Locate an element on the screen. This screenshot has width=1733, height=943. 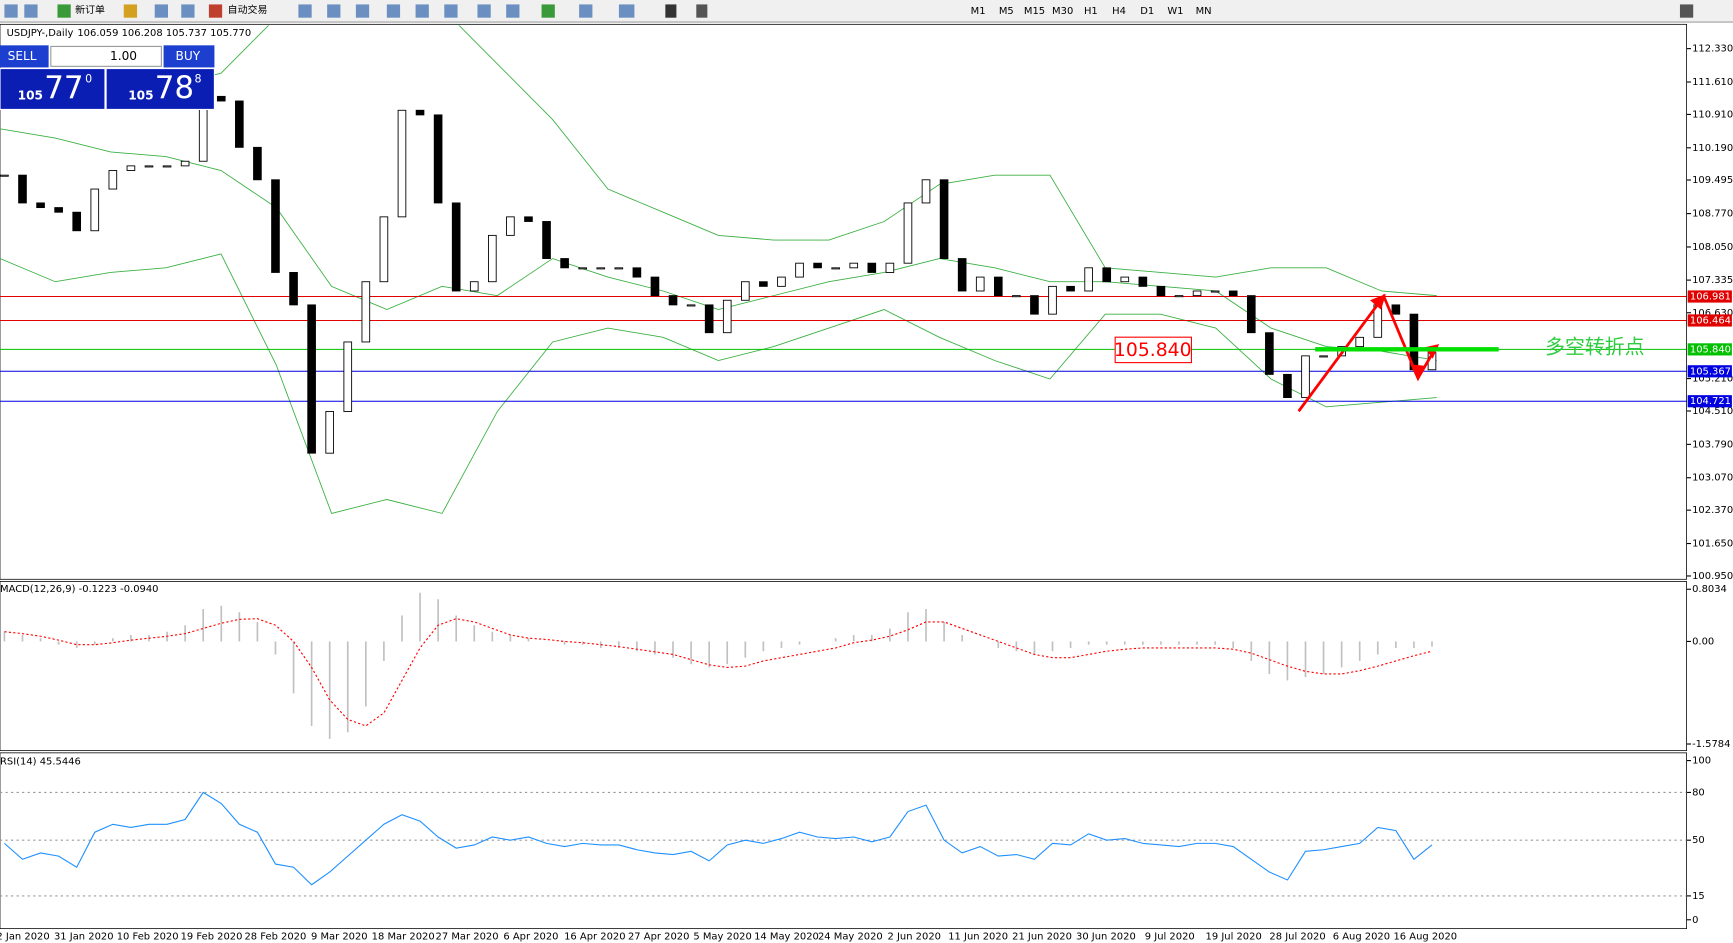
y-tick-label: 80 is located at coordinates (1698, 792).